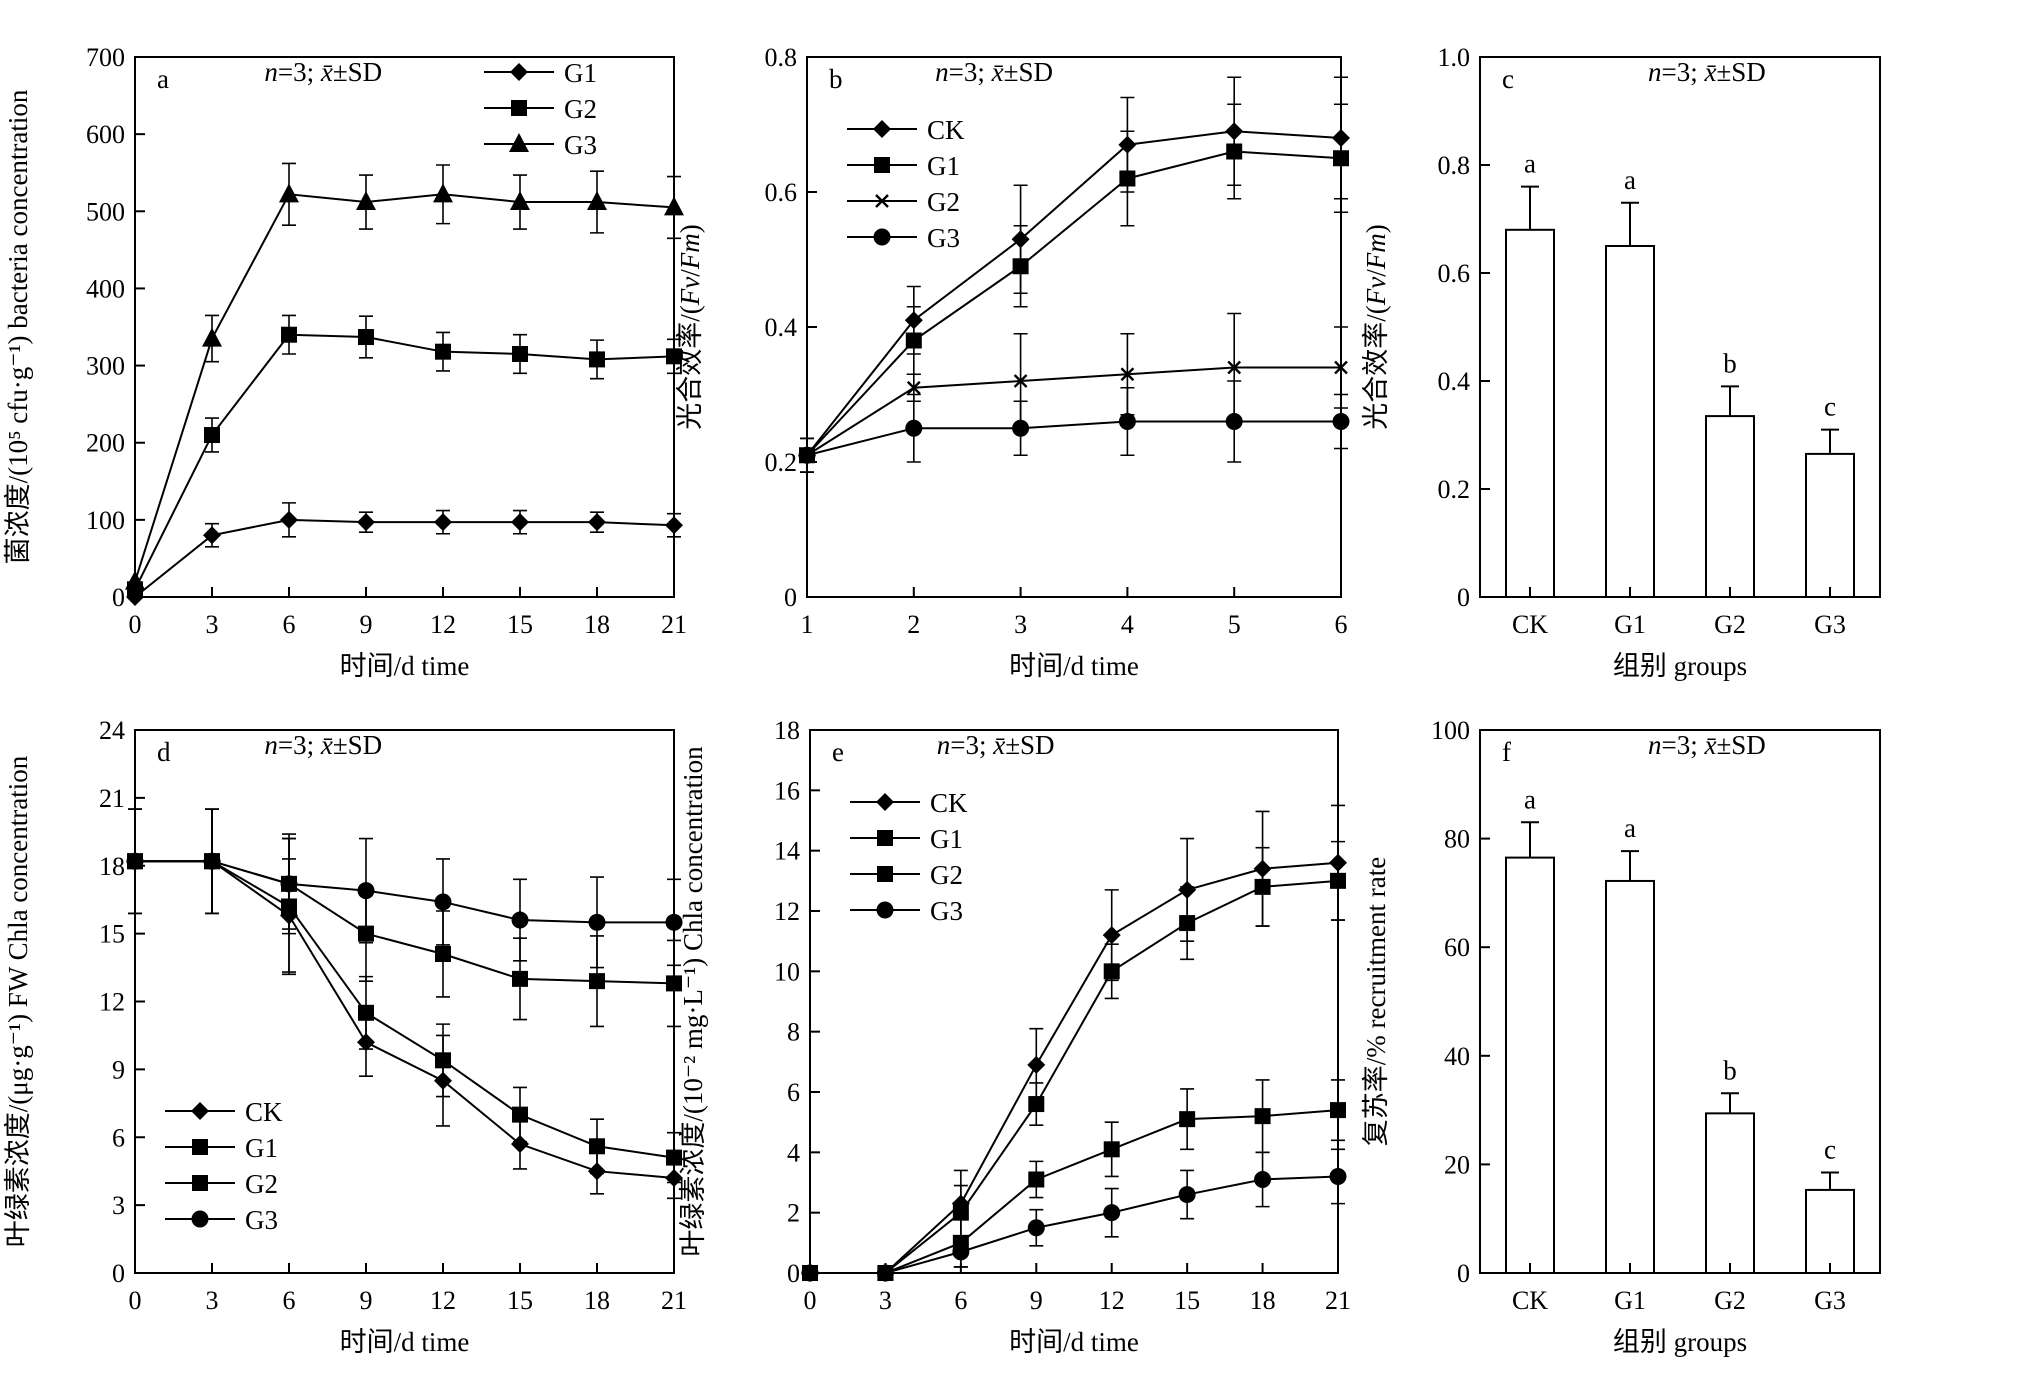 Image resolution: width=2023 pixels, height=1382 pixels. What do you see at coordinates (781, 57) in the screenshot?
I see `y-tick-label-b: 0.8` at bounding box center [781, 57].